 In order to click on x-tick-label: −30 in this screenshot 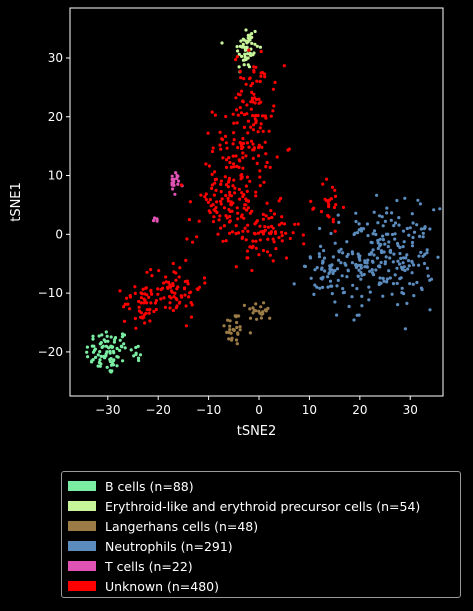, I will do `click(107, 410)`.